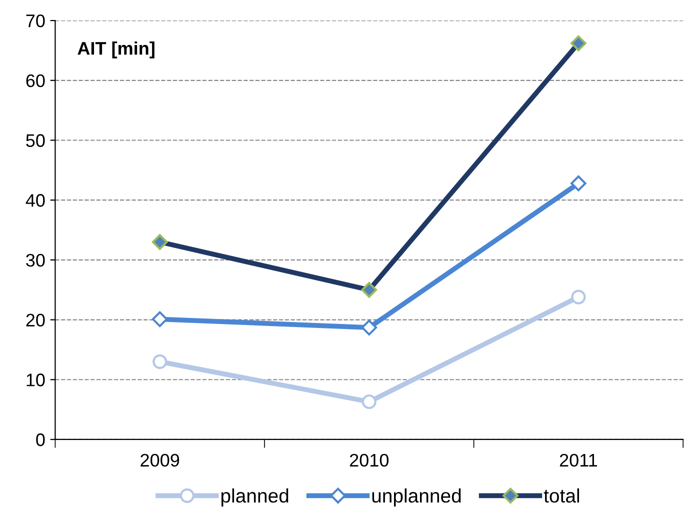 The width and height of the screenshot is (690, 514). I want to click on y-tick-label: 50, so click(35, 140).